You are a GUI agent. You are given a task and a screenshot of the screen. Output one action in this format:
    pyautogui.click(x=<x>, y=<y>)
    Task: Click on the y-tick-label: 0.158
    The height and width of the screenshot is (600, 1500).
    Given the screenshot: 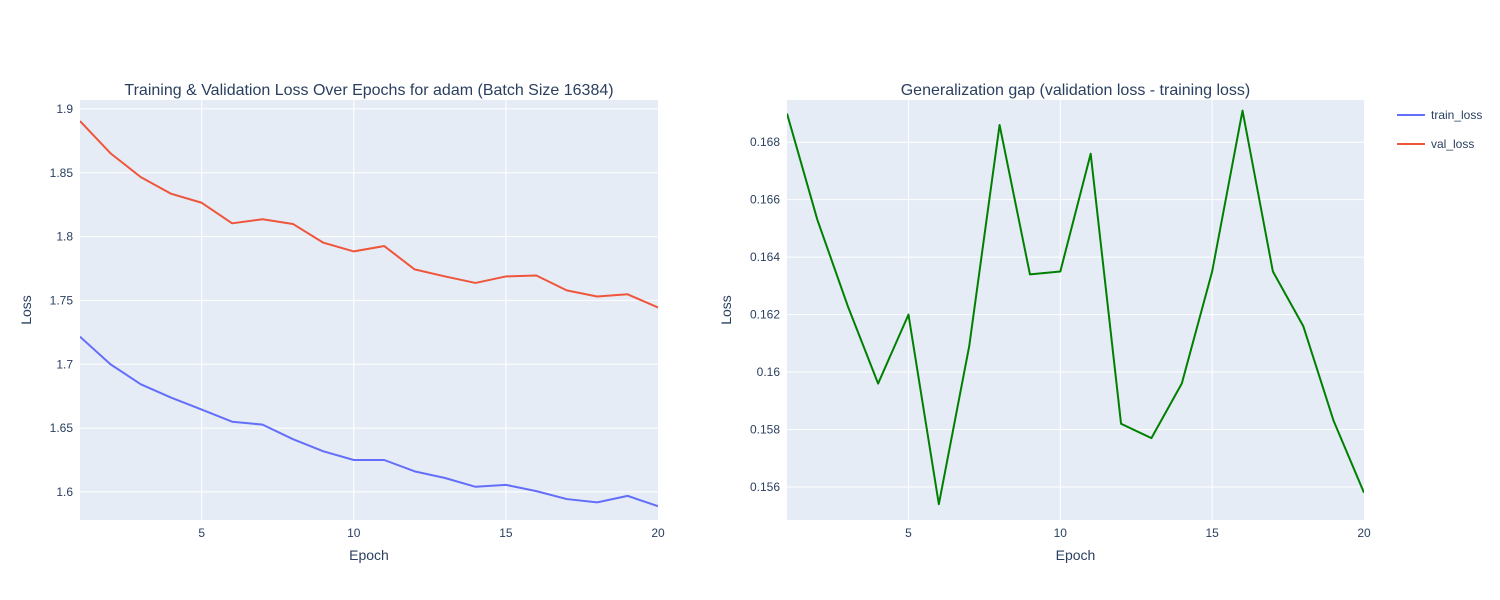 What is the action you would take?
    pyautogui.click(x=765, y=430)
    